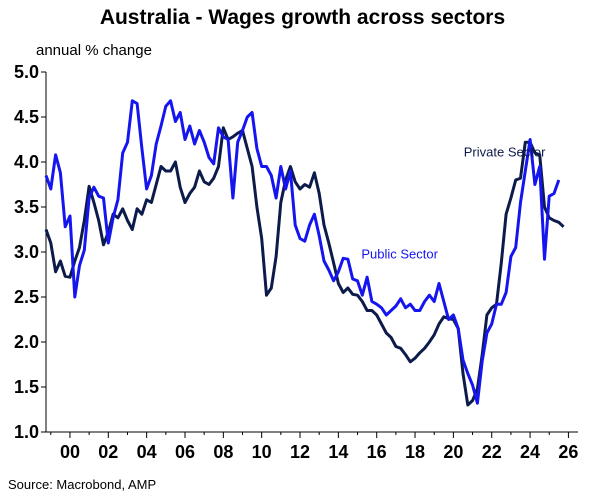 The height and width of the screenshot is (504, 605). I want to click on x-tick-label: 16, so click(377, 452).